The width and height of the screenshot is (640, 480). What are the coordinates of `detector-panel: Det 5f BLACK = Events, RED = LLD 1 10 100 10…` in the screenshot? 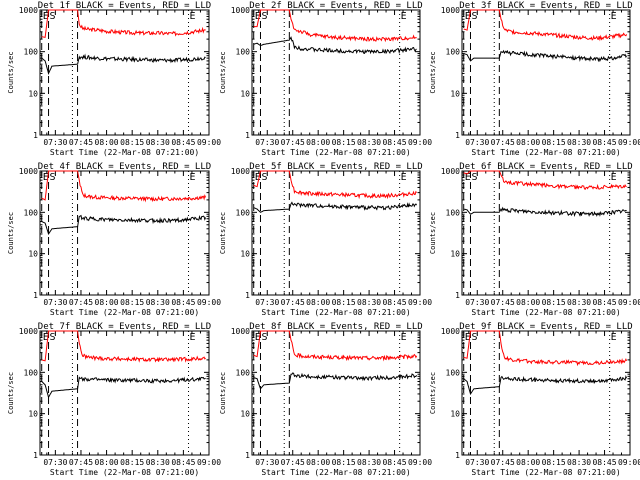 It's located at (325, 239).